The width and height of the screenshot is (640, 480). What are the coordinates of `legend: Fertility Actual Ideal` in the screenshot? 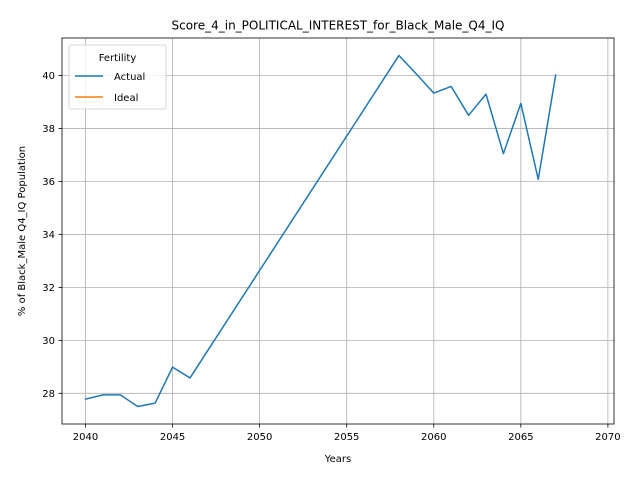 It's located at (117, 77).